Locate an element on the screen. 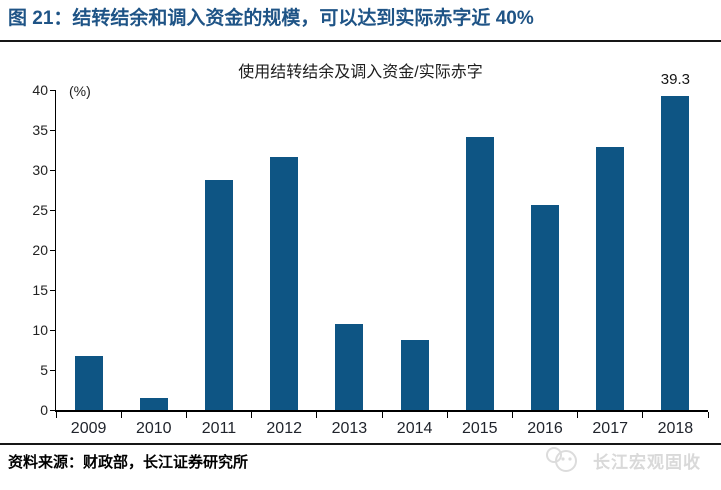  x-axis-label-2010: 2010 is located at coordinates (153, 428).